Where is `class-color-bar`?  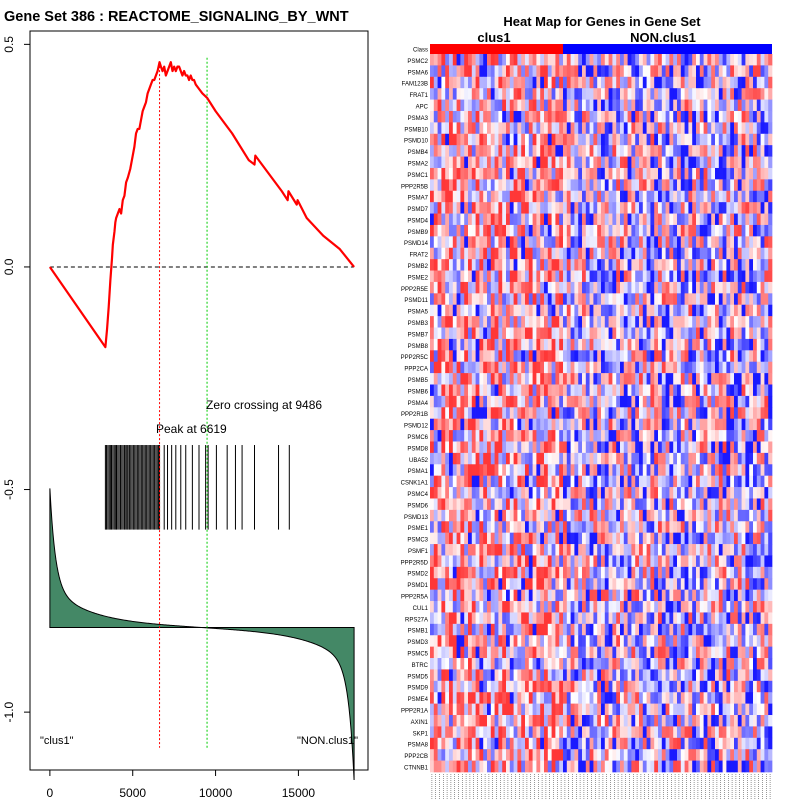
class-color-bar is located at coordinates (601, 49).